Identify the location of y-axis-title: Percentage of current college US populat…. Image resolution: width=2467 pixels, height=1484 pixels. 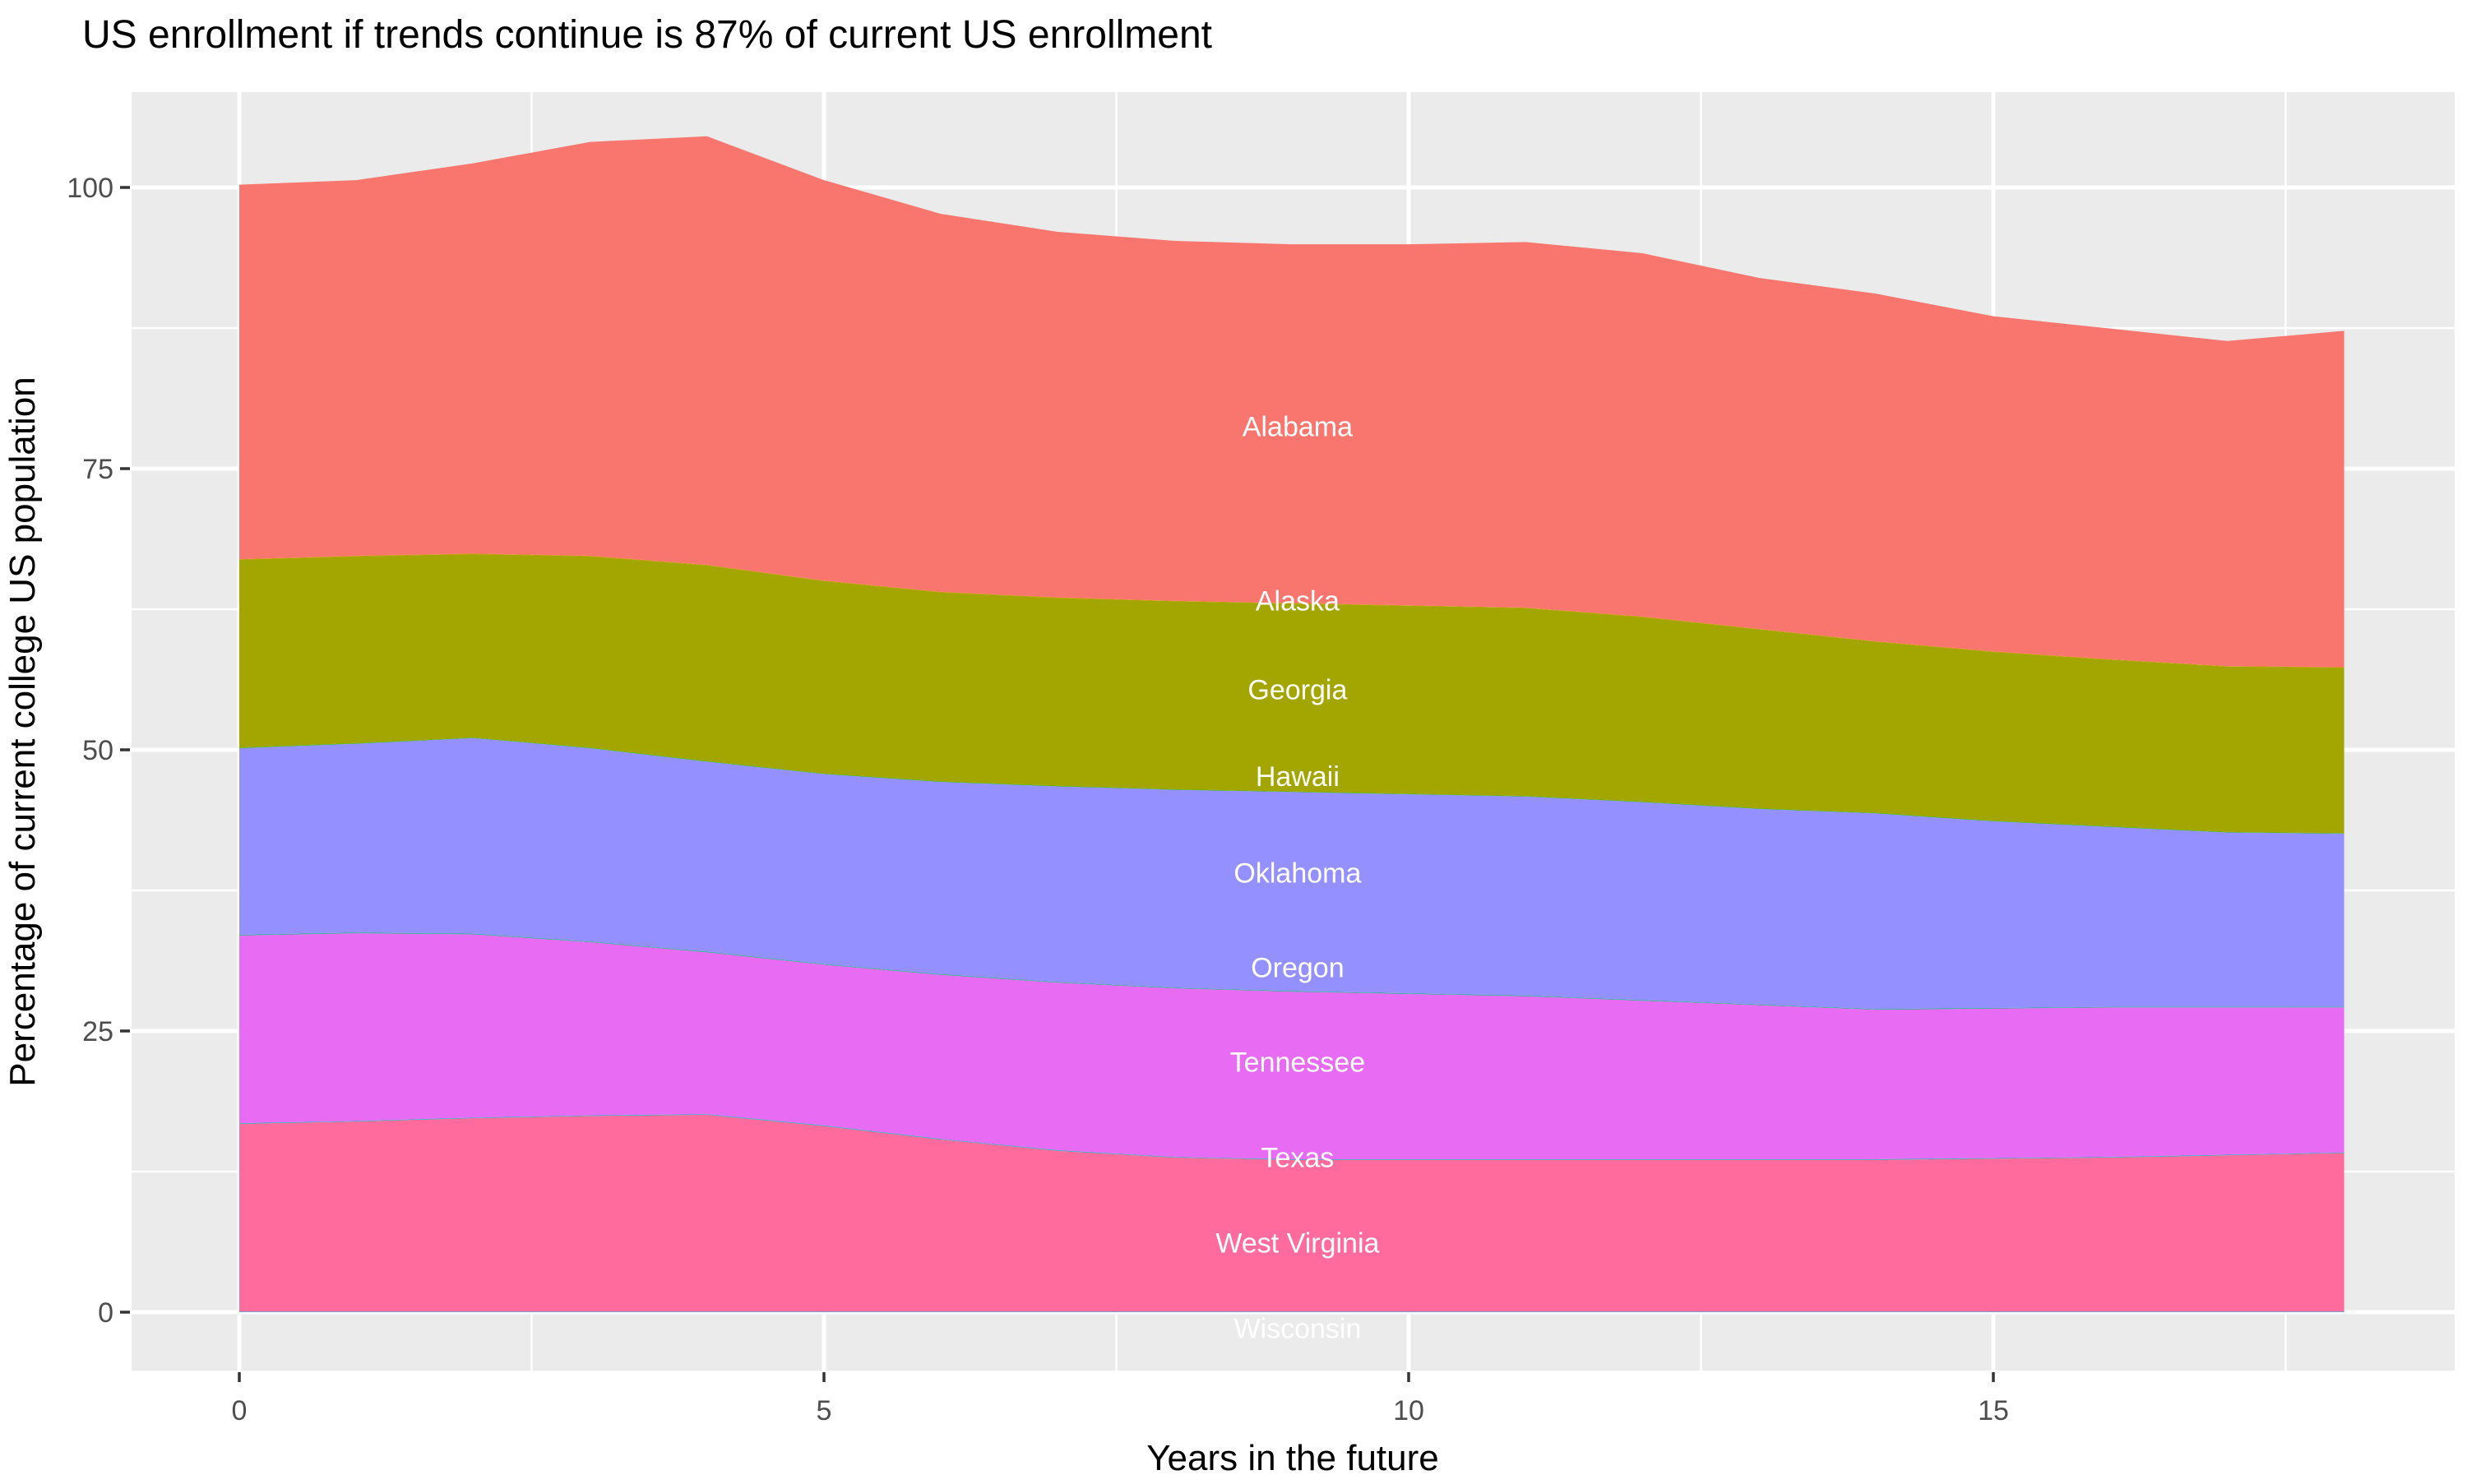
(22, 731).